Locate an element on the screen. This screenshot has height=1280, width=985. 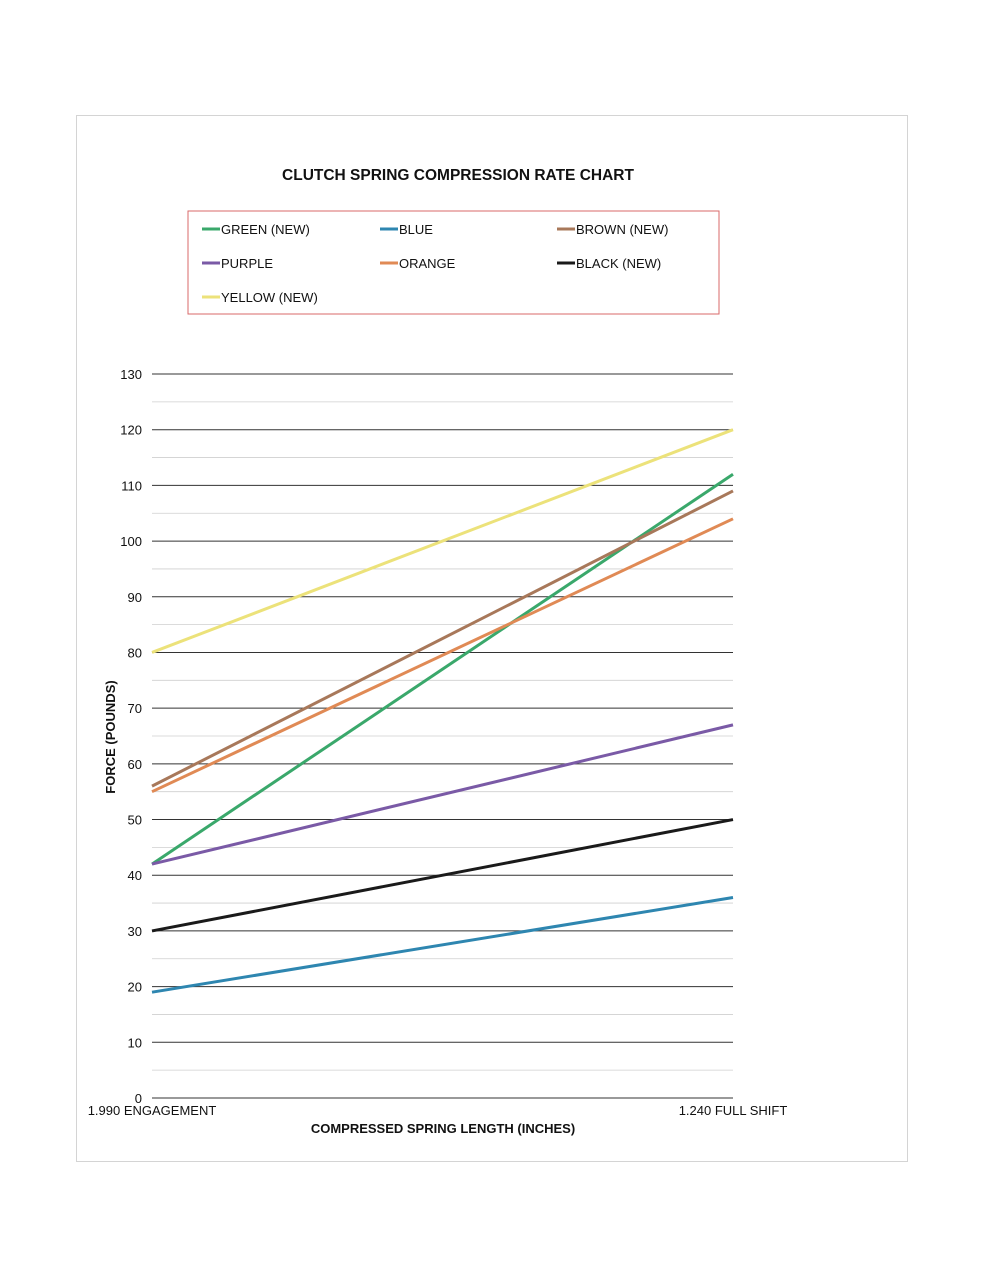
y-tick-label: 70 is located at coordinates (135, 708).